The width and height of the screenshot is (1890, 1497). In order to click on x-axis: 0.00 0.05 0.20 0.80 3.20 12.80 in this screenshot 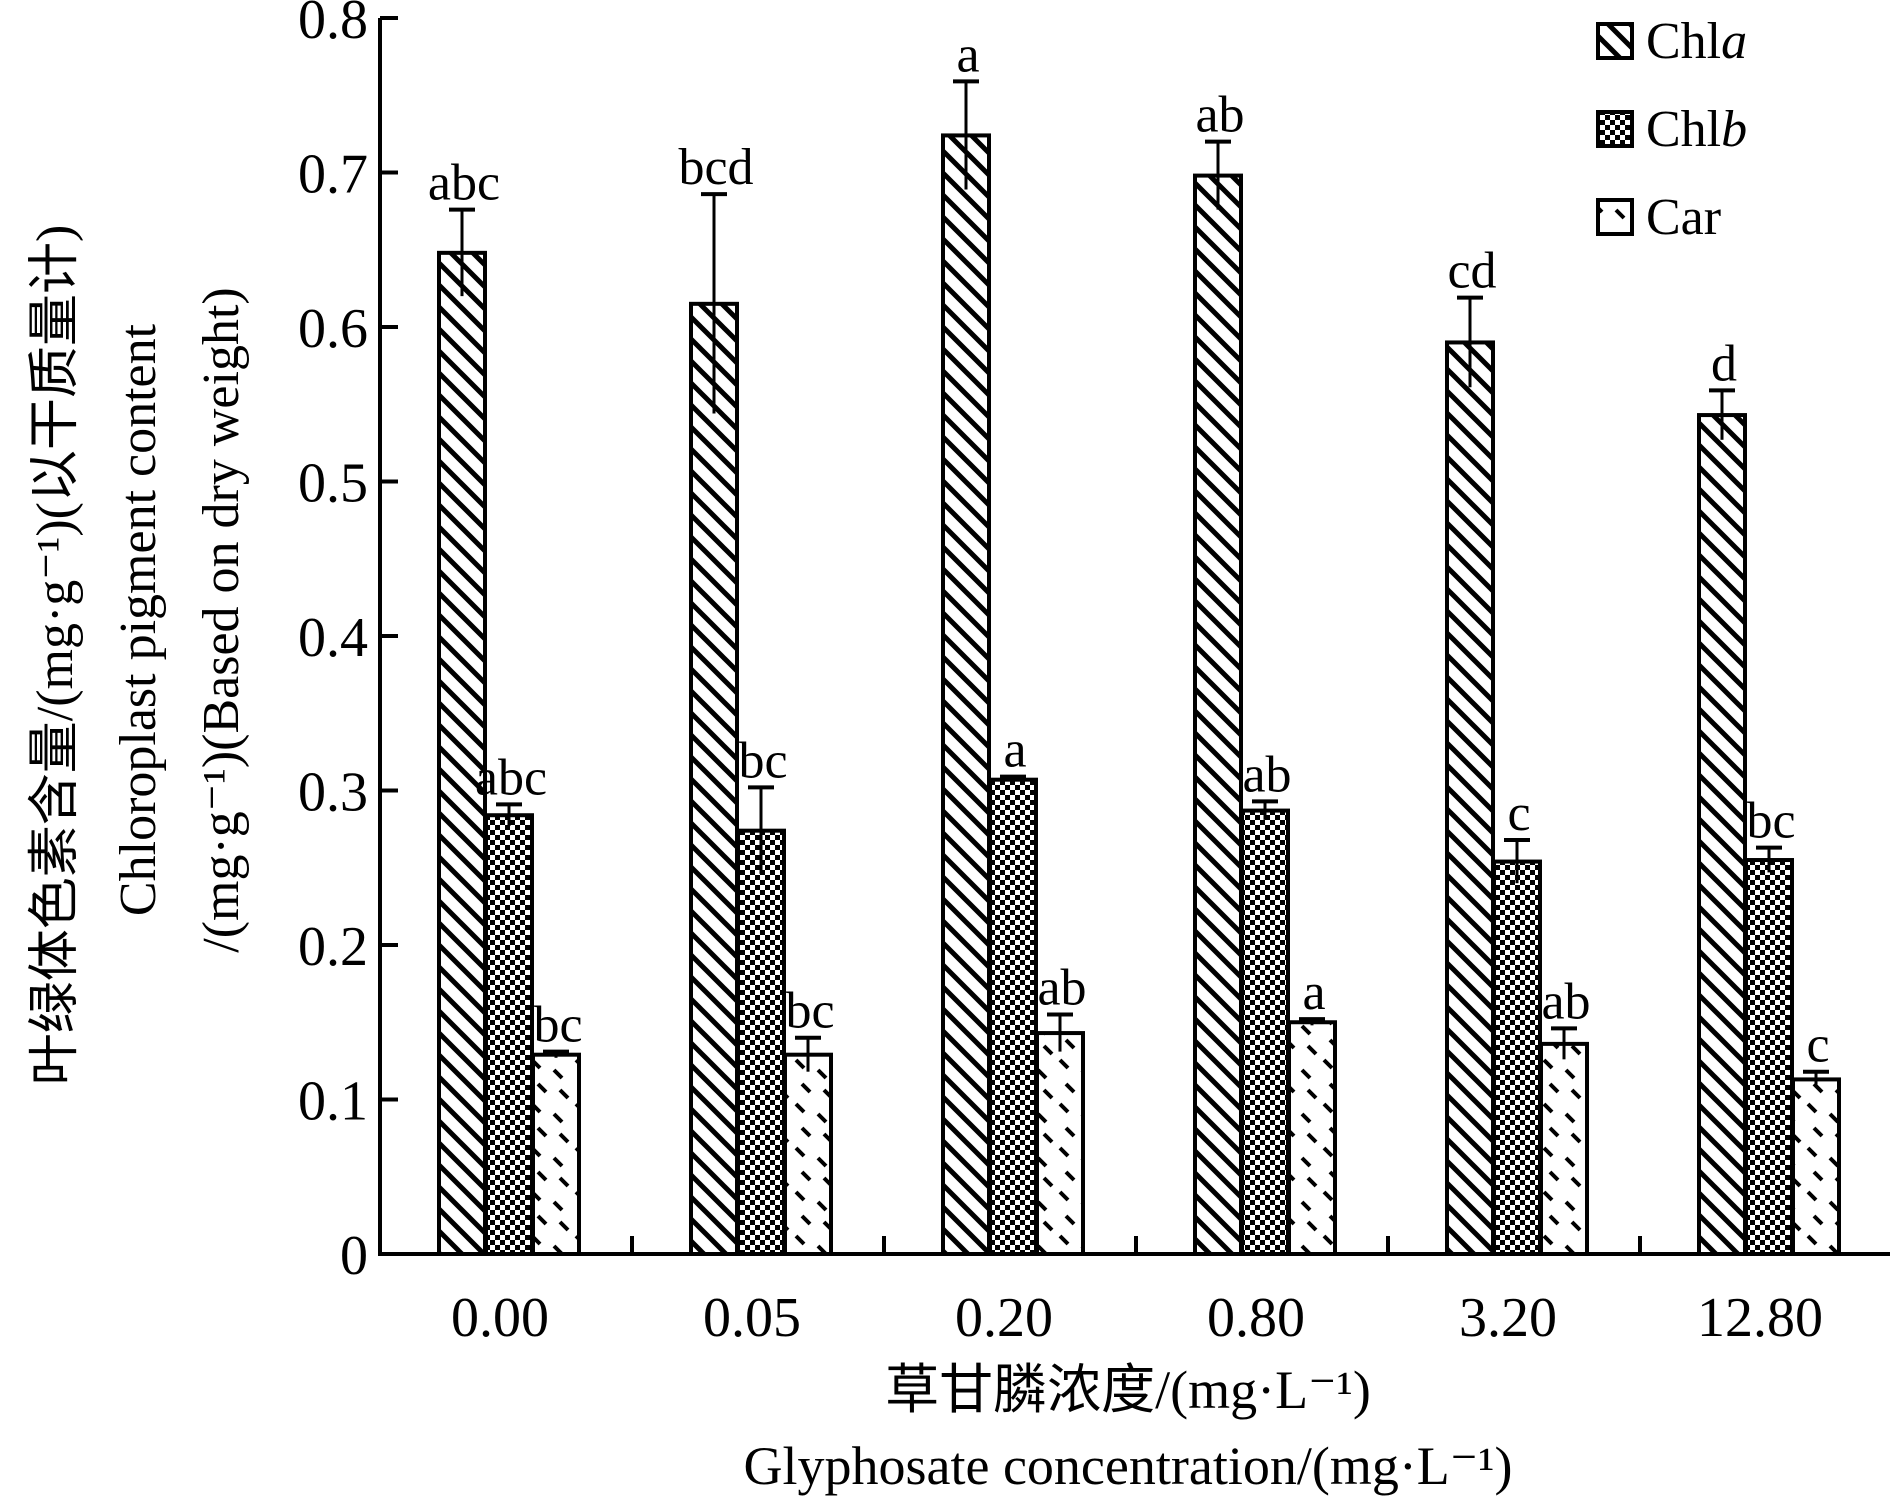, I will do `click(1137, 1292)`.